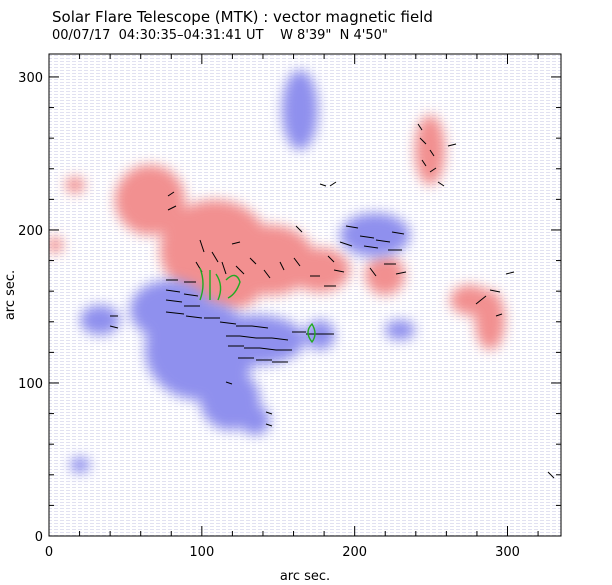 The image size is (612, 585). What do you see at coordinates (30, 231) in the screenshot?
I see `y-tick-label: 200` at bounding box center [30, 231].